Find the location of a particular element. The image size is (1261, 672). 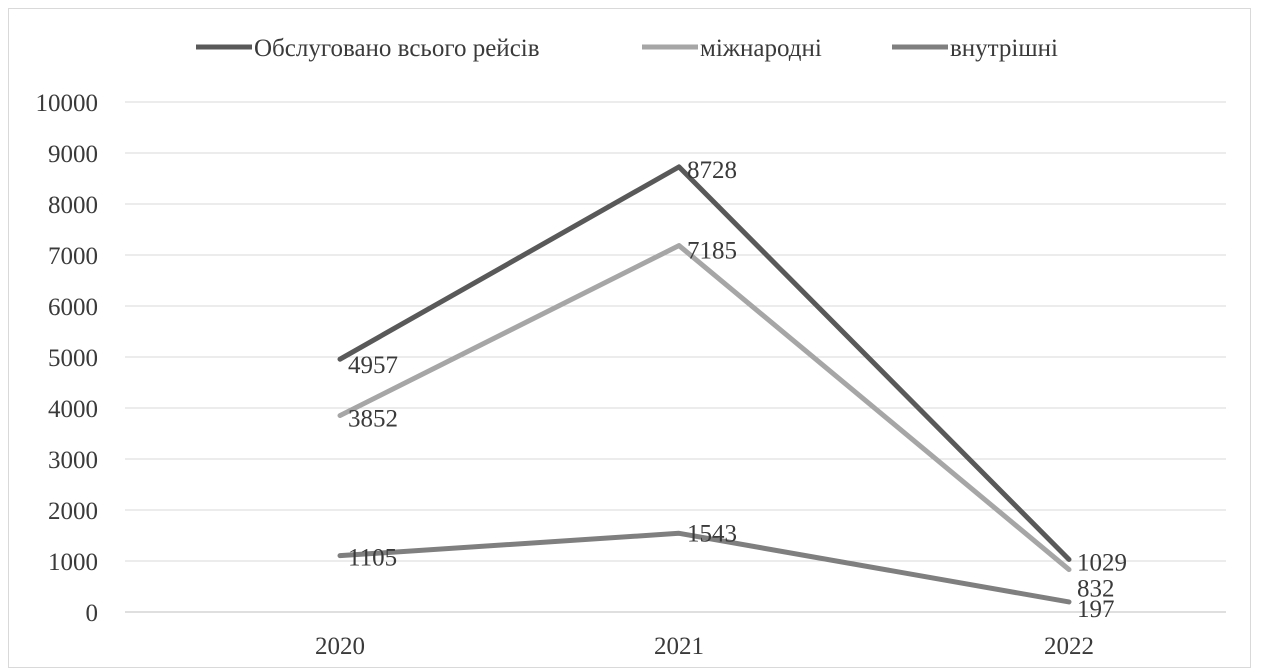

series-line is located at coordinates (704, 567).